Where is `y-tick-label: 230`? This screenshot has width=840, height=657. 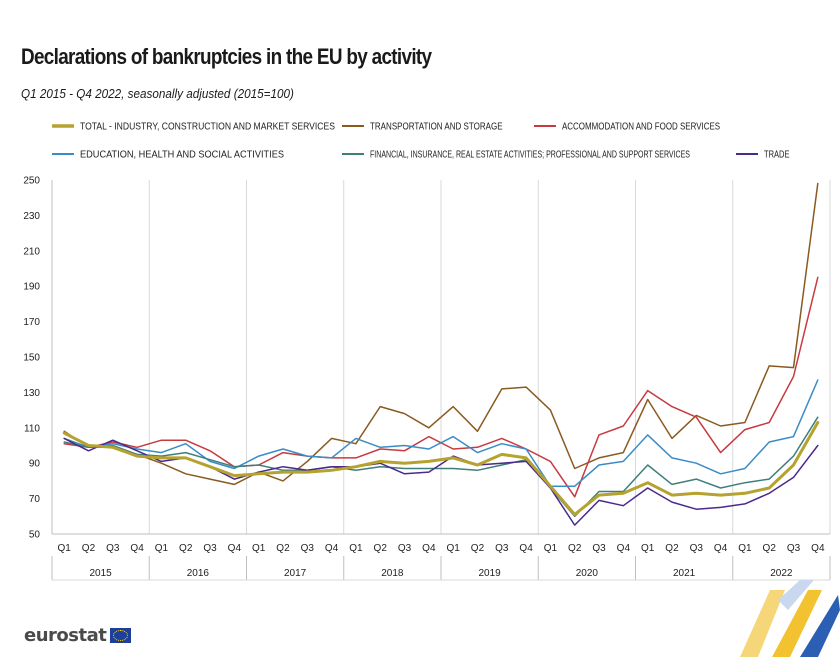
y-tick-label: 230 is located at coordinates (31, 216).